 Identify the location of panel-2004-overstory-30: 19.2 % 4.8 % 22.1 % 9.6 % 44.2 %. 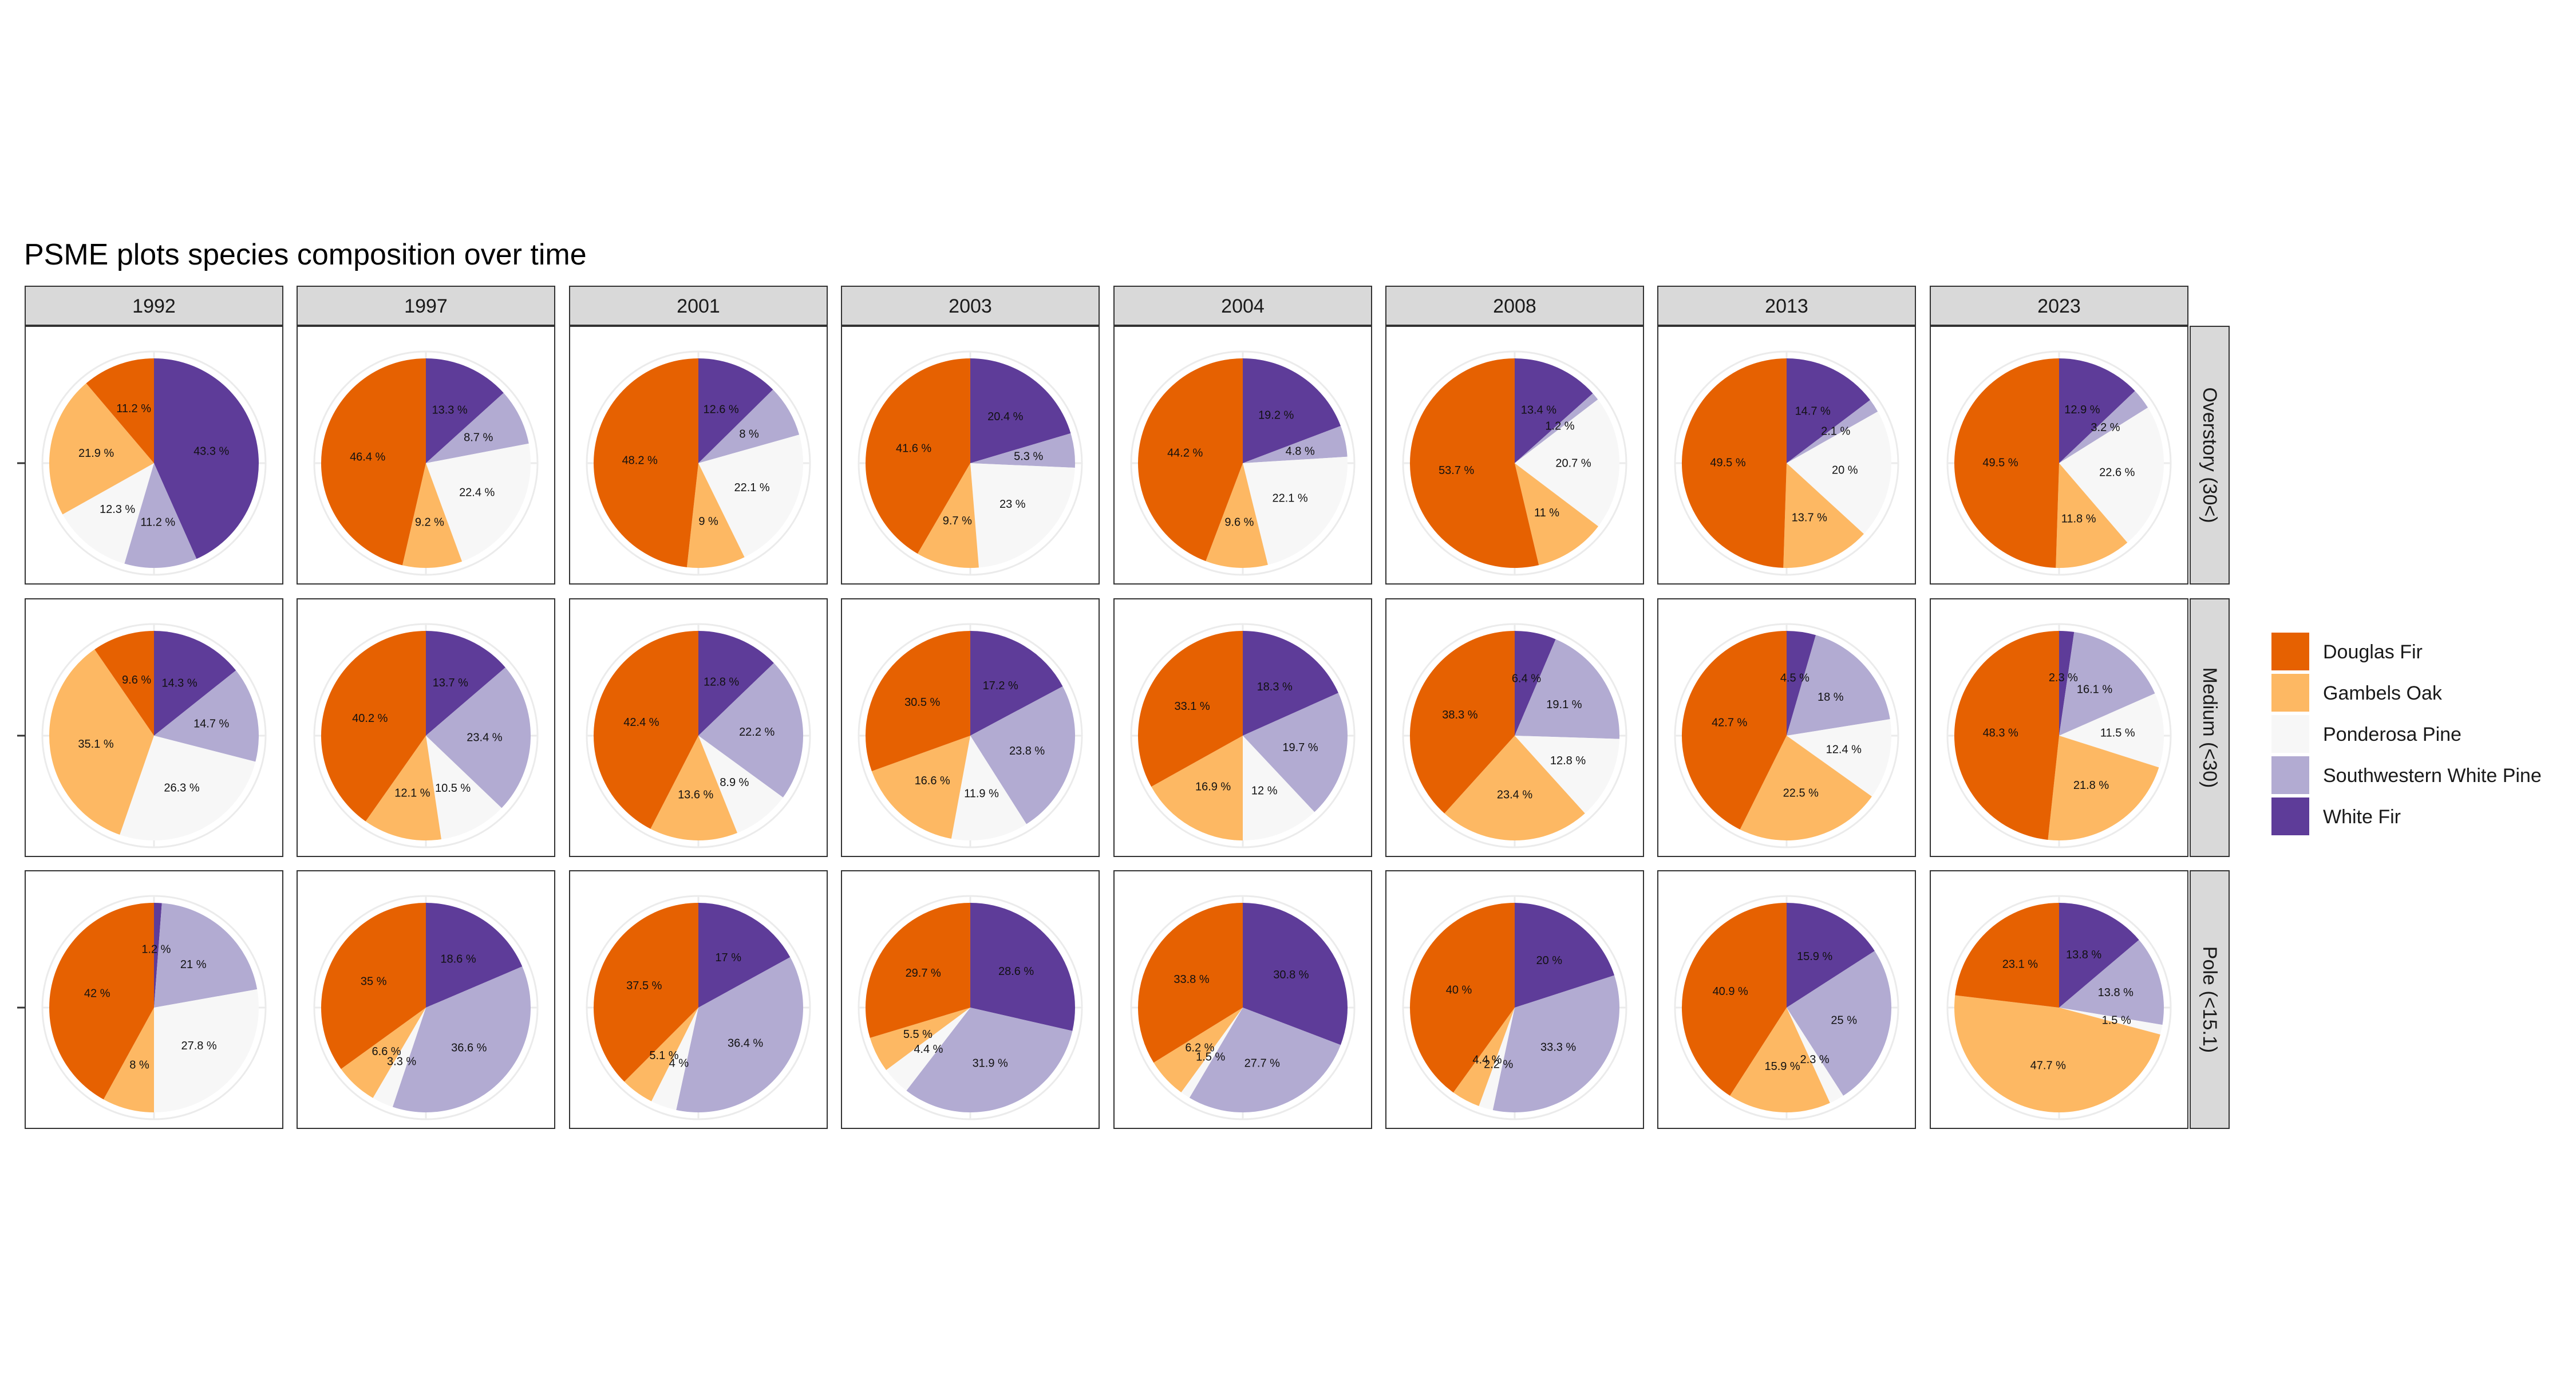
(1242, 455).